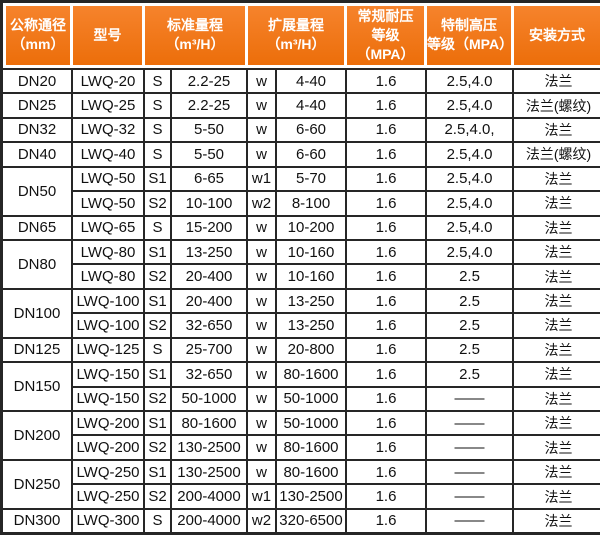 The height and width of the screenshot is (535, 600). What do you see at coordinates (312, 106) in the screenshot?
I see `cell-extended-range: 4-40` at bounding box center [312, 106].